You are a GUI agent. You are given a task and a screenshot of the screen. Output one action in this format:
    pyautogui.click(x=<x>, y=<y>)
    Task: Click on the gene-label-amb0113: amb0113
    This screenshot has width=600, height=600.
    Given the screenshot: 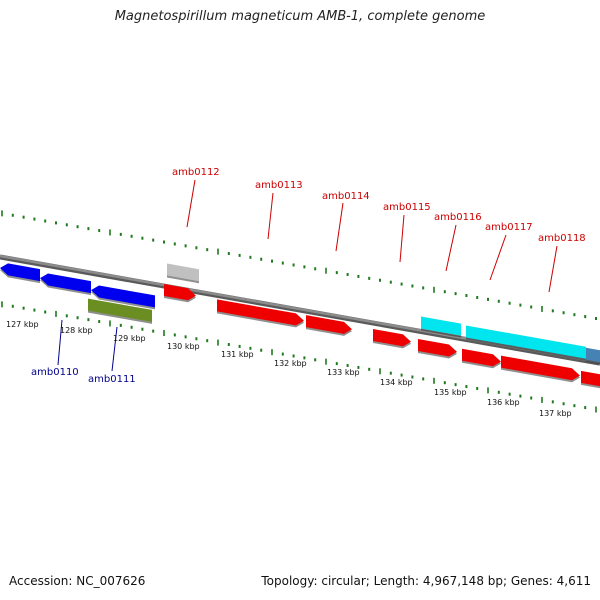 What is the action you would take?
    pyautogui.click(x=279, y=185)
    